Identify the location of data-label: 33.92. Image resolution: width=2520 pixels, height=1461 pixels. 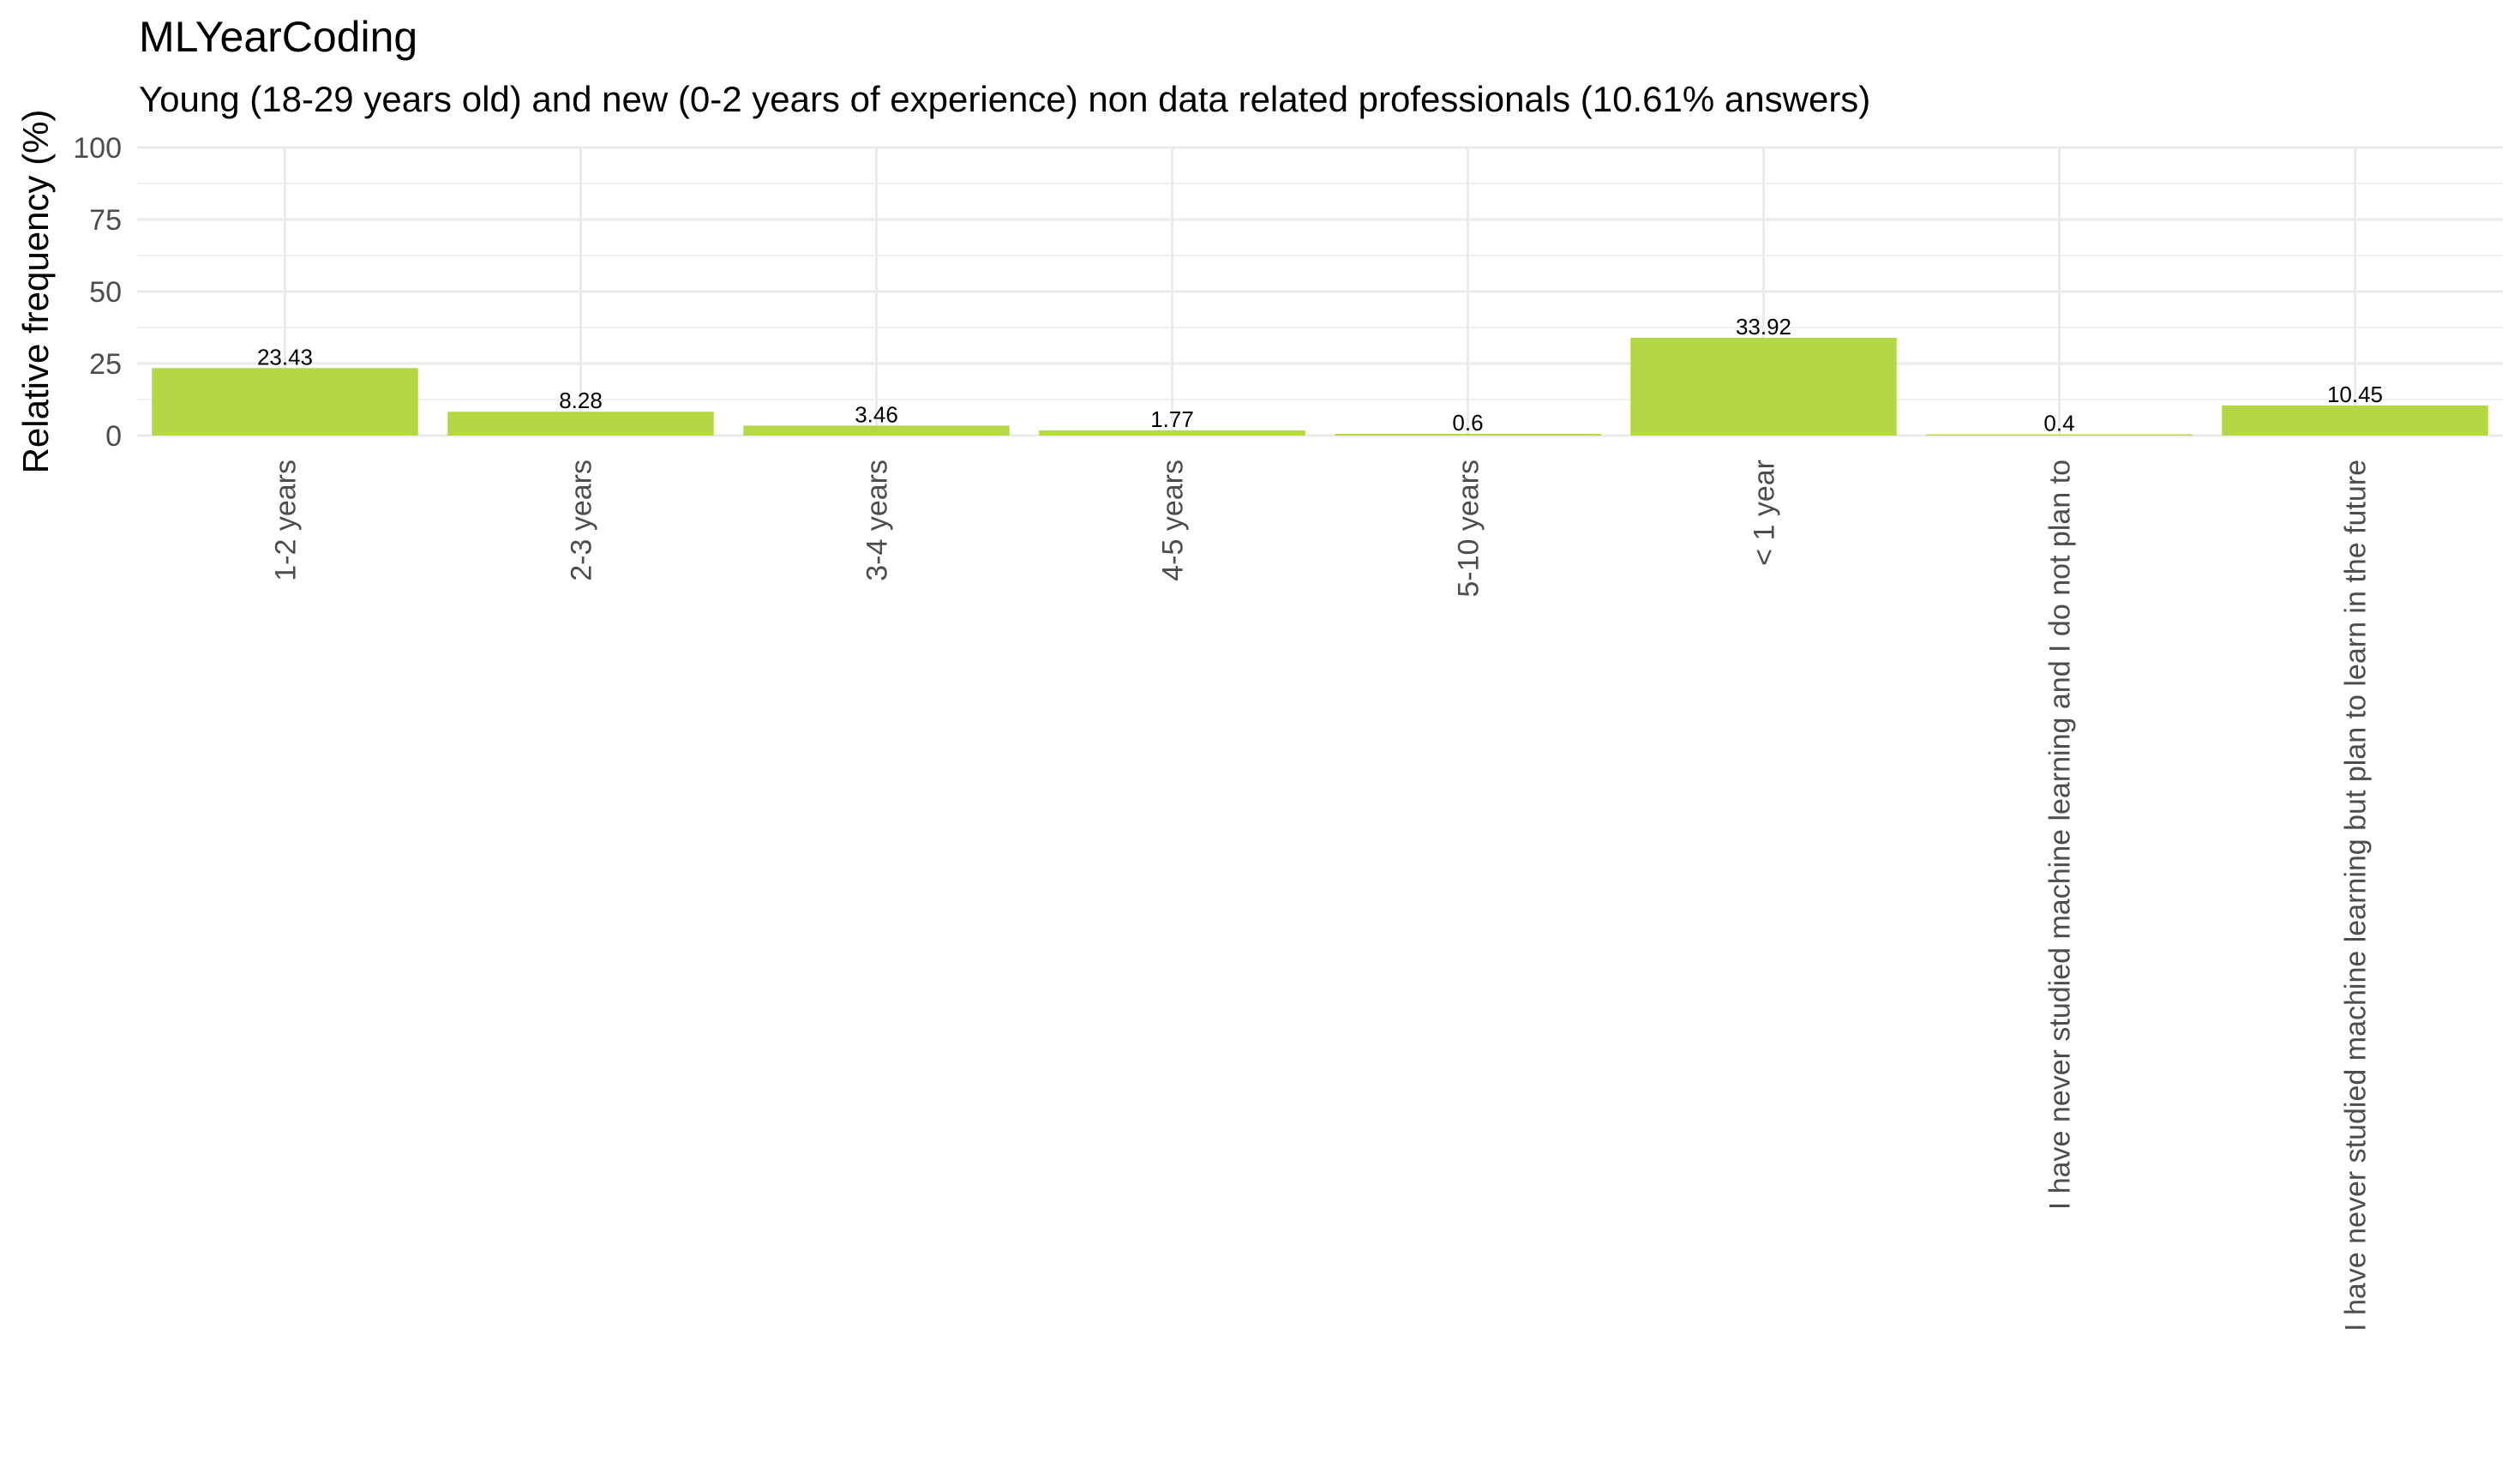
(1764, 327).